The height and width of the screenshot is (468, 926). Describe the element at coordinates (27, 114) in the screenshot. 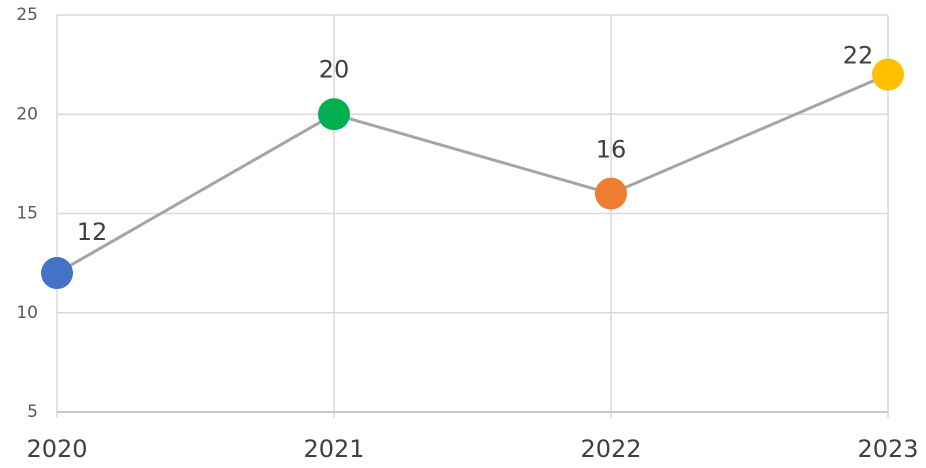

I see `y-tick-label: 20` at that location.